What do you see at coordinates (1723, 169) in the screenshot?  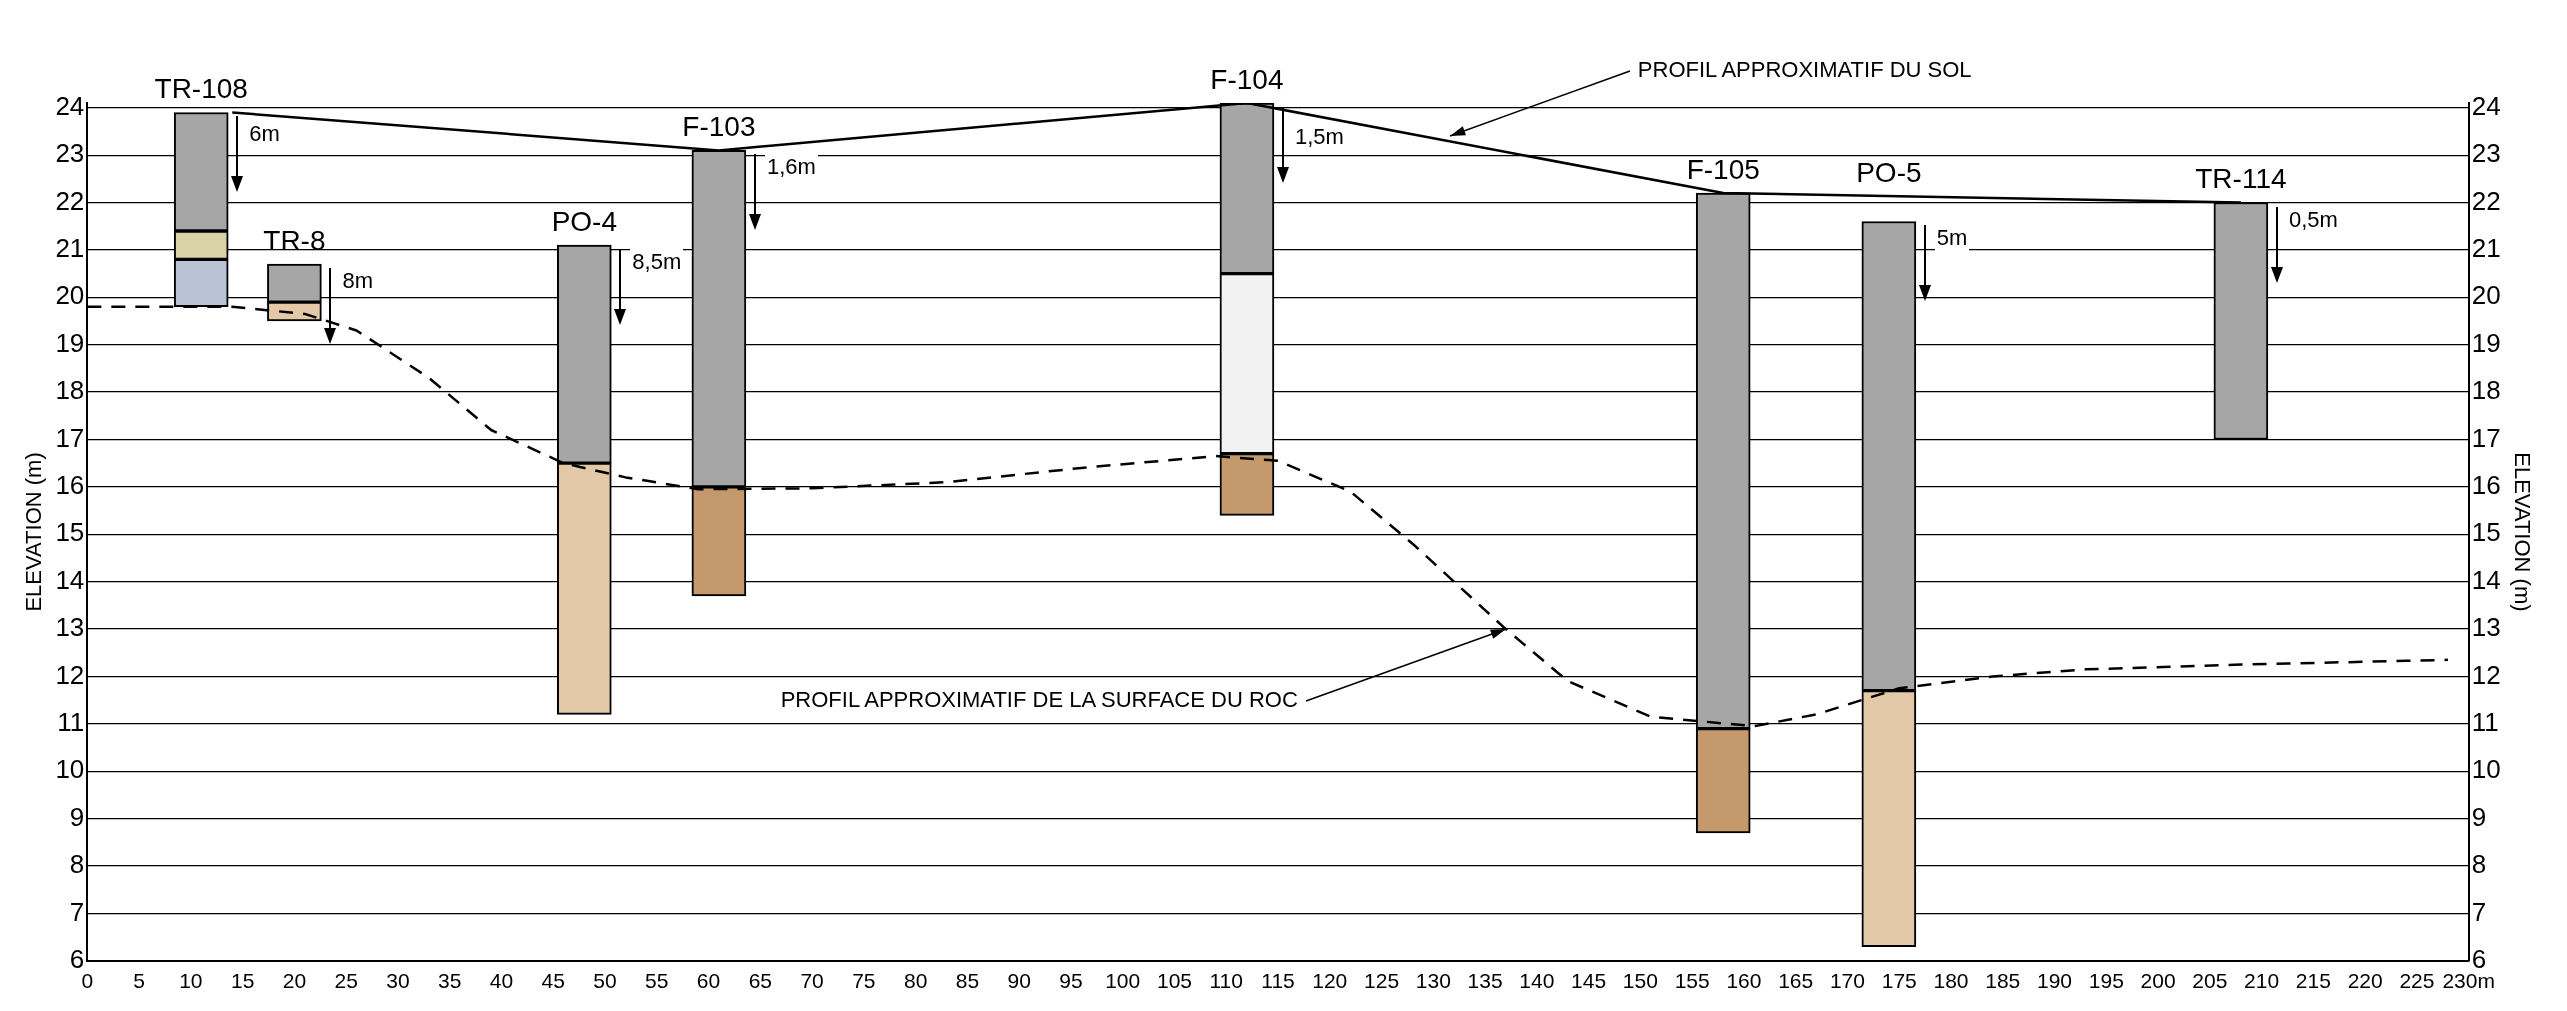 I see `data-label: F-105` at bounding box center [1723, 169].